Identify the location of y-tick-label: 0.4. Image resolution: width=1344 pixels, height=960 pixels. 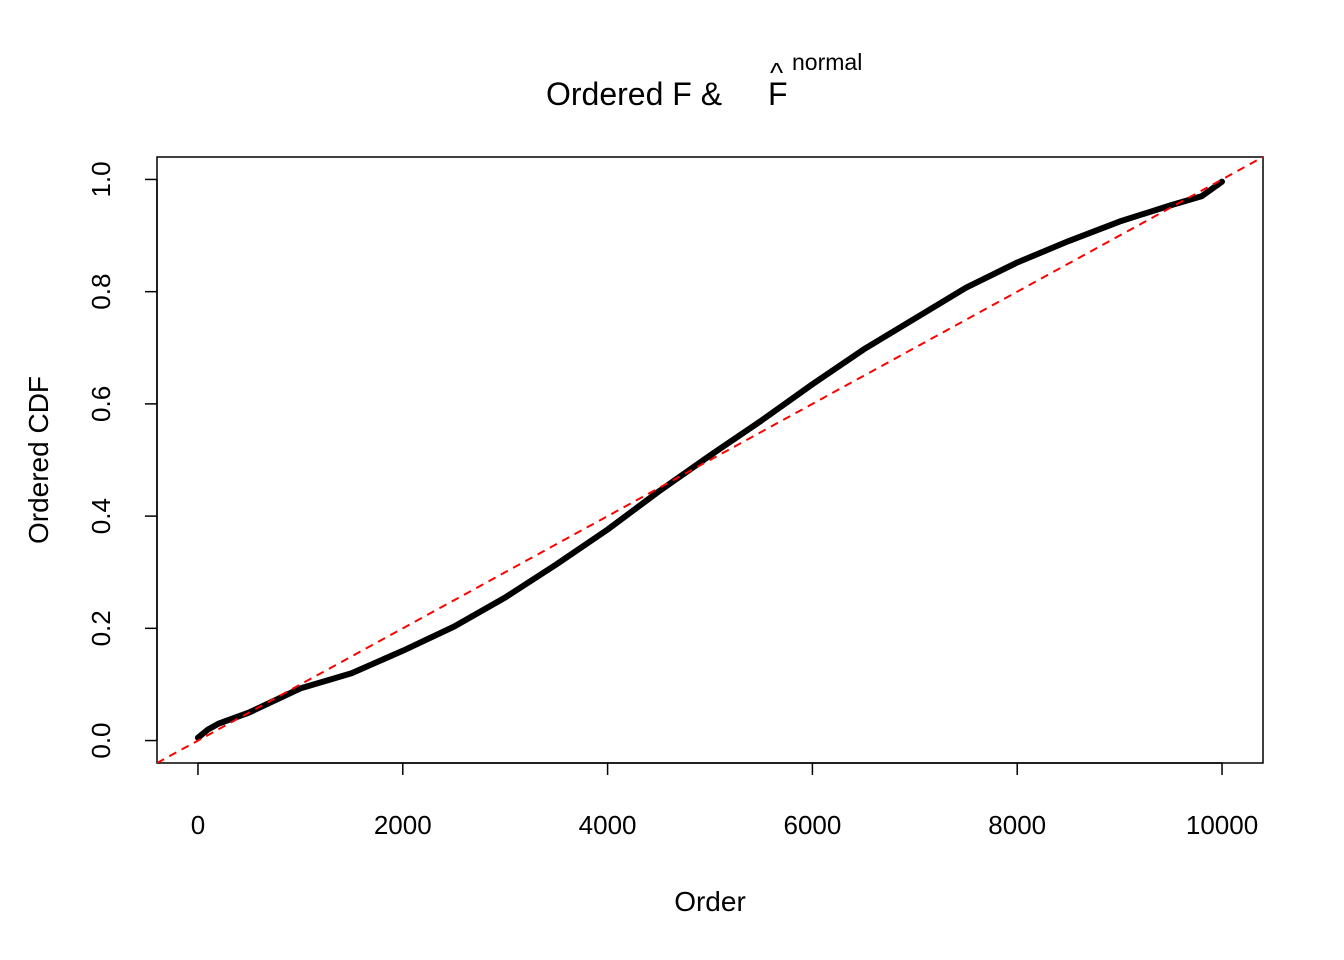
(101, 516).